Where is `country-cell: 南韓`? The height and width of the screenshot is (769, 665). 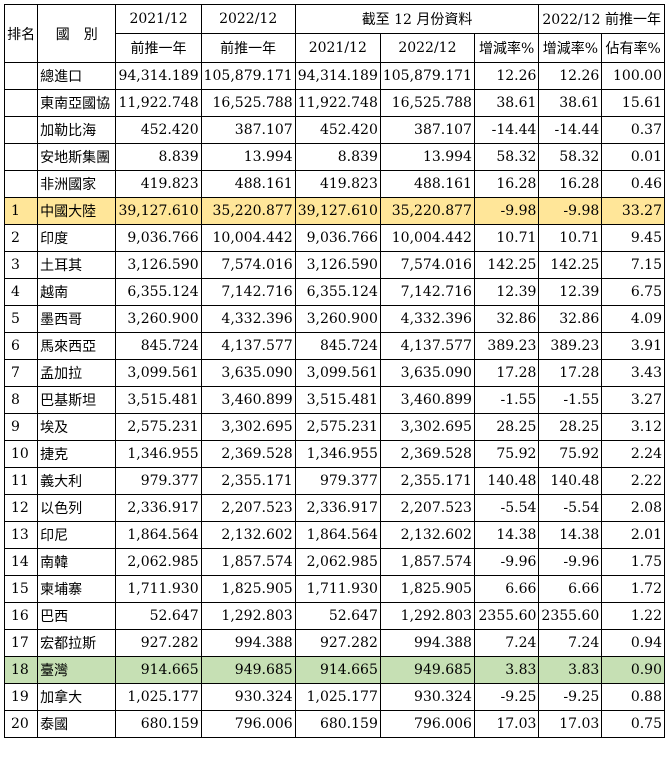
country-cell: 南韓 is located at coordinates (77, 562).